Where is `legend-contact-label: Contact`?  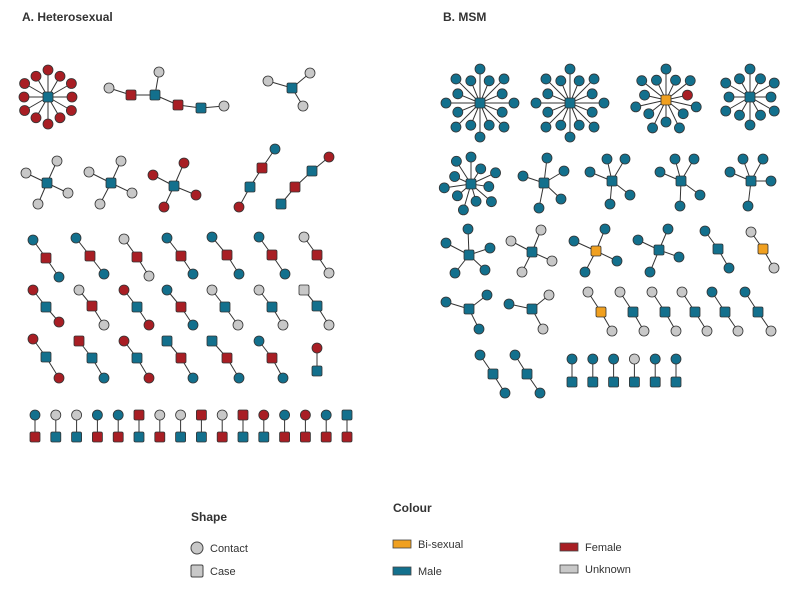 legend-contact-label: Contact is located at coordinates (229, 549).